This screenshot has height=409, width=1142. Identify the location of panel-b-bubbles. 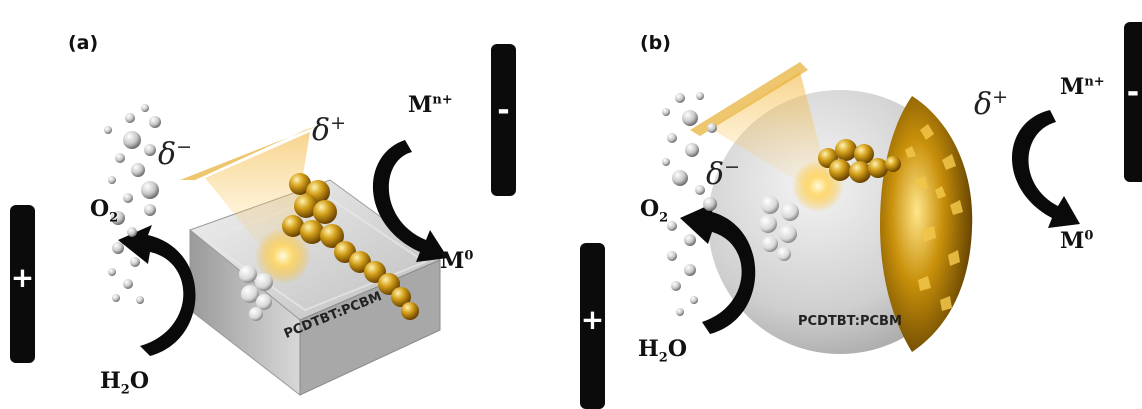
(689, 204).